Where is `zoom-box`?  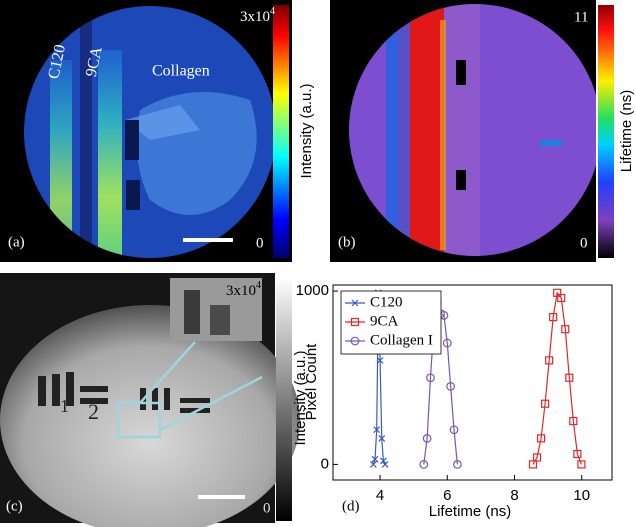 zoom-box is located at coordinates (139, 420).